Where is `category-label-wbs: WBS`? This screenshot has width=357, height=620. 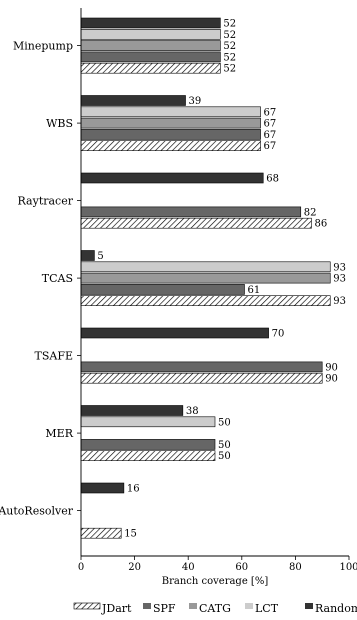
category-label-wbs: WBS is located at coordinates (59, 123).